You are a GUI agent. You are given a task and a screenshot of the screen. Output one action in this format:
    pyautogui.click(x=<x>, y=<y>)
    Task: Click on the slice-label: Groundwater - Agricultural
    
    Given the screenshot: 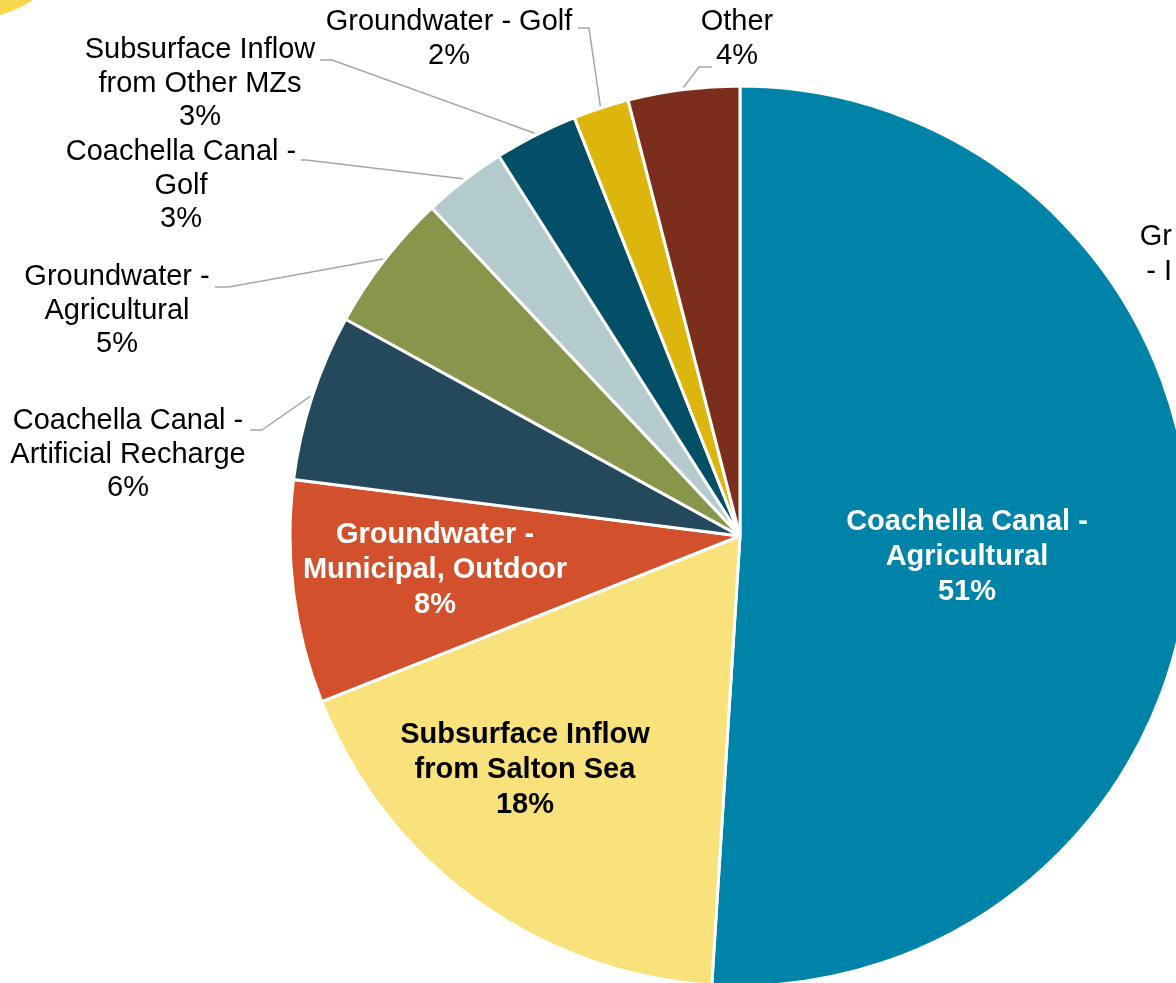 What is the action you would take?
    pyautogui.click(x=117, y=292)
    